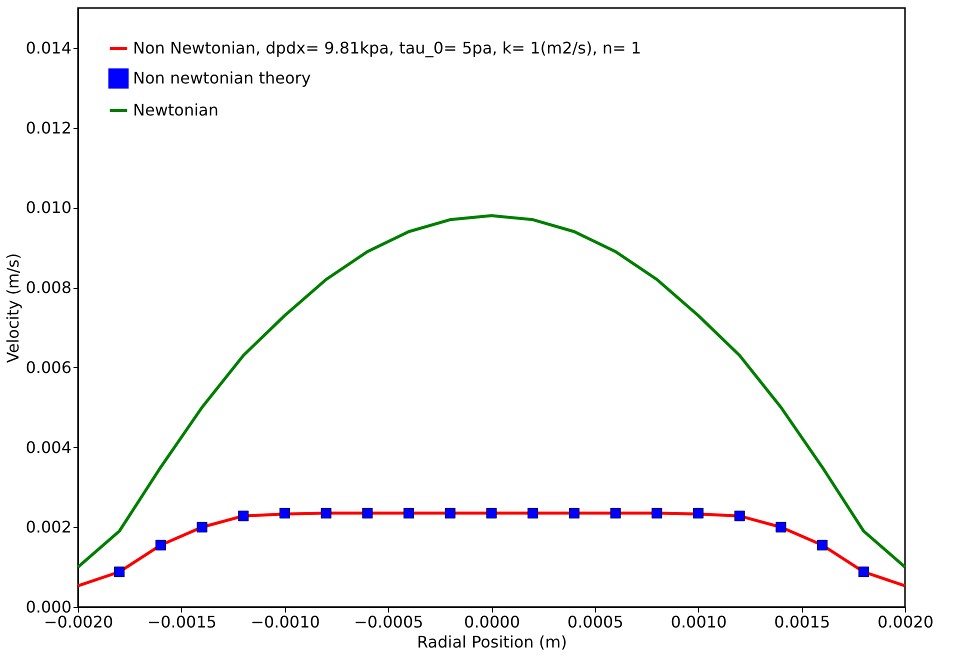  Describe the element at coordinates (49, 208) in the screenshot. I see `y-tick-label: 0.010` at that location.